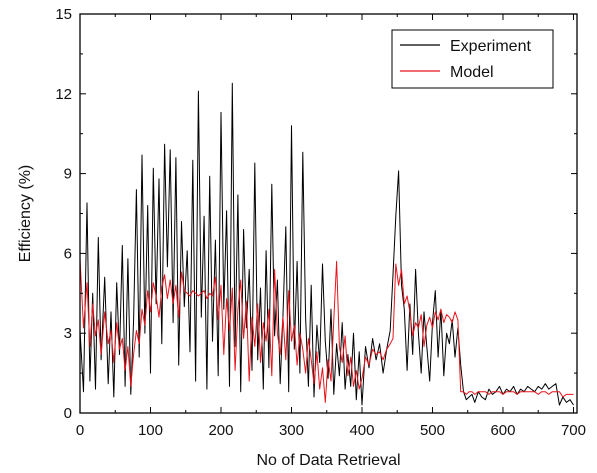  Describe the element at coordinates (502, 430) in the screenshot. I see `x-tick-label: 600` at that location.